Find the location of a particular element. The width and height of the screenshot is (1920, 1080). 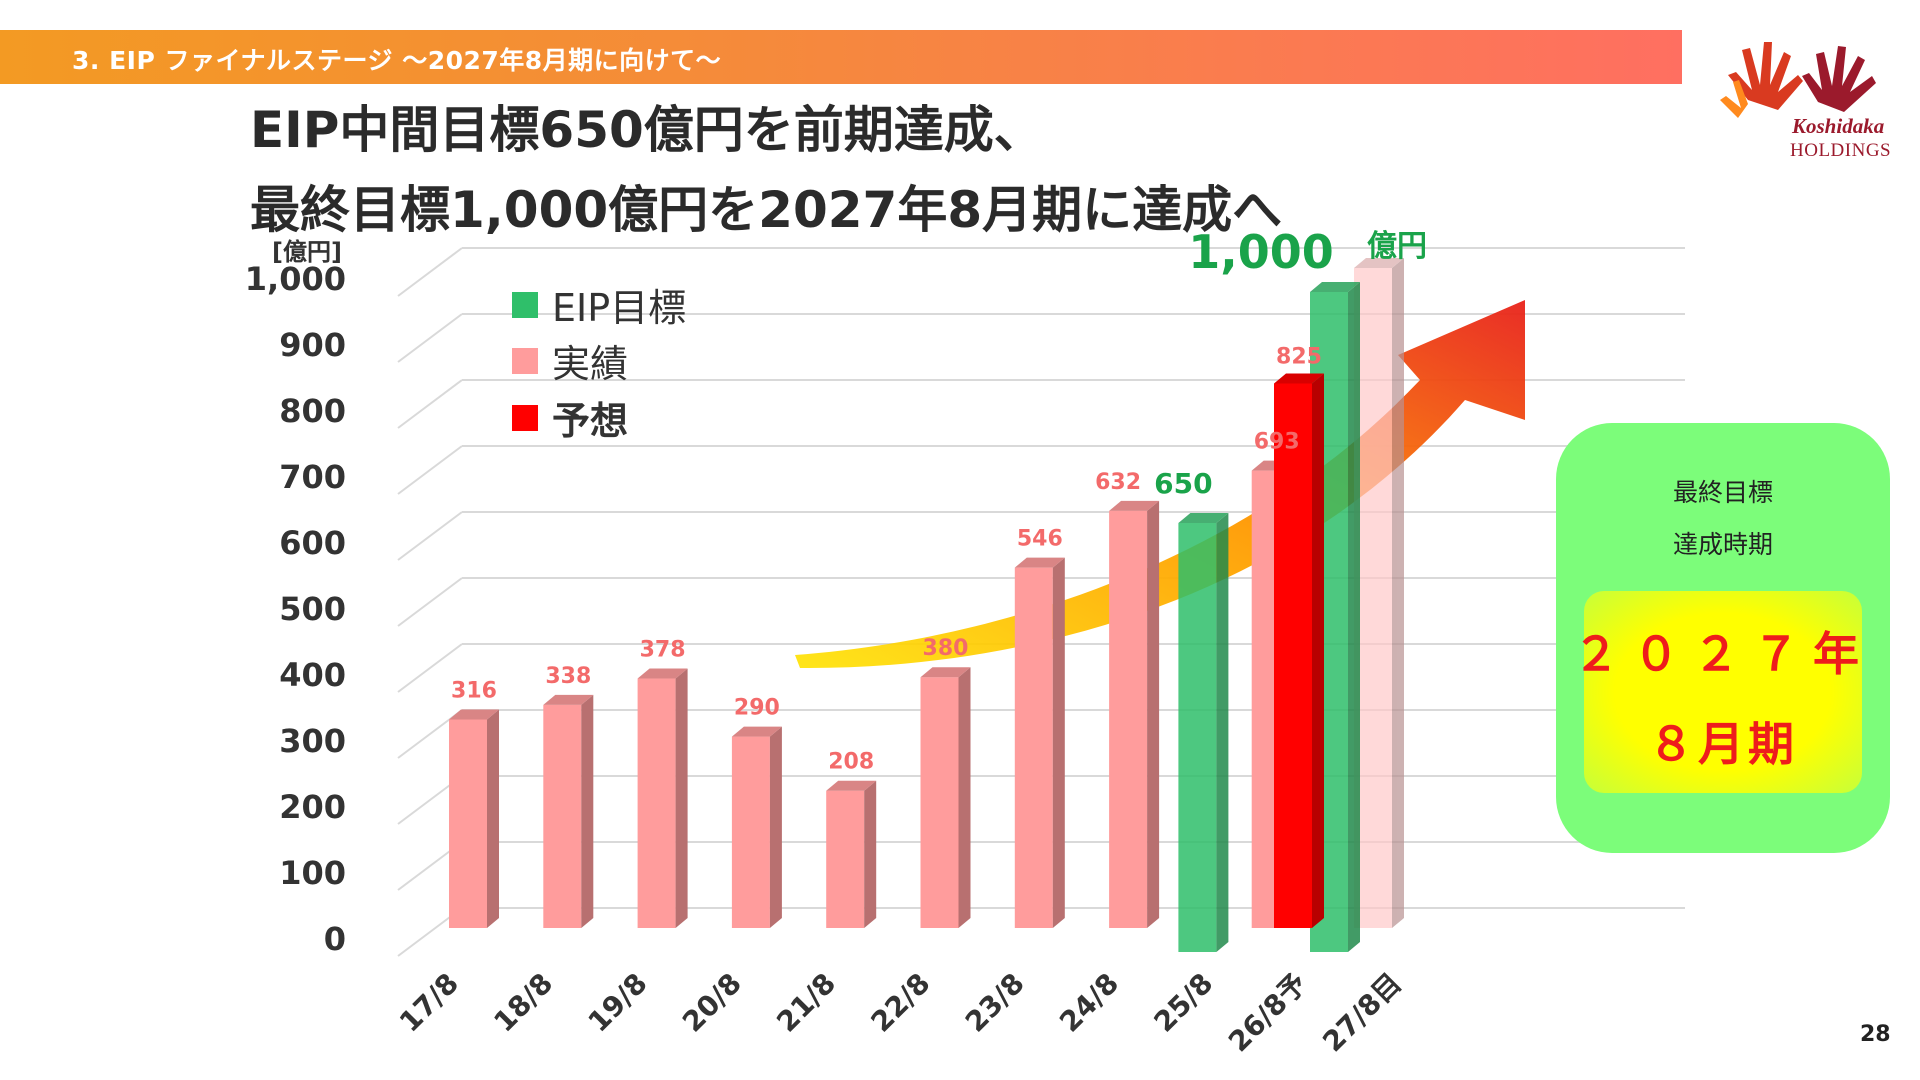

y-tick-label: 1,000 is located at coordinates (295, 279).